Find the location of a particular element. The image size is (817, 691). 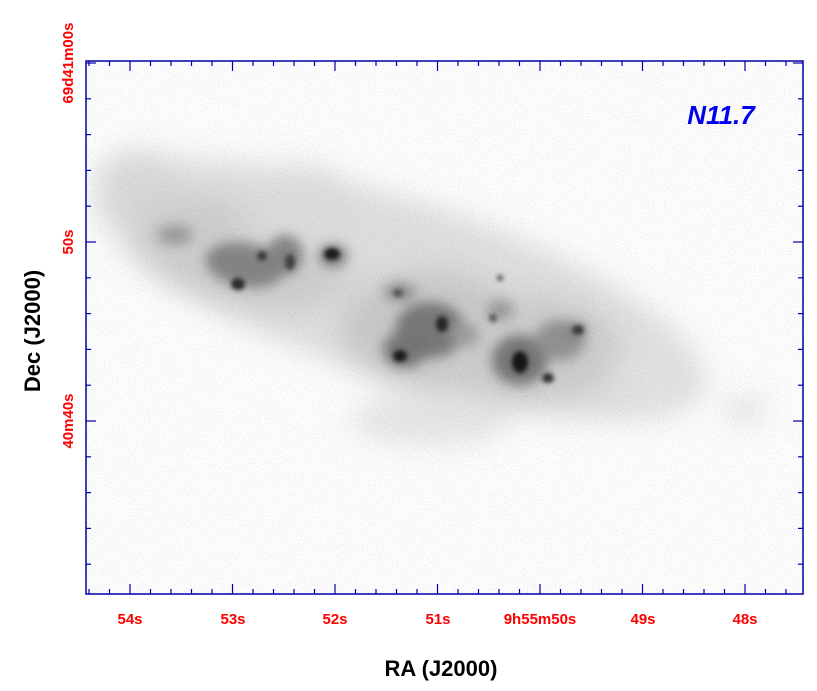

y-tick-labels: 69d41m00s 50s 40m40s is located at coordinates (68, 236).